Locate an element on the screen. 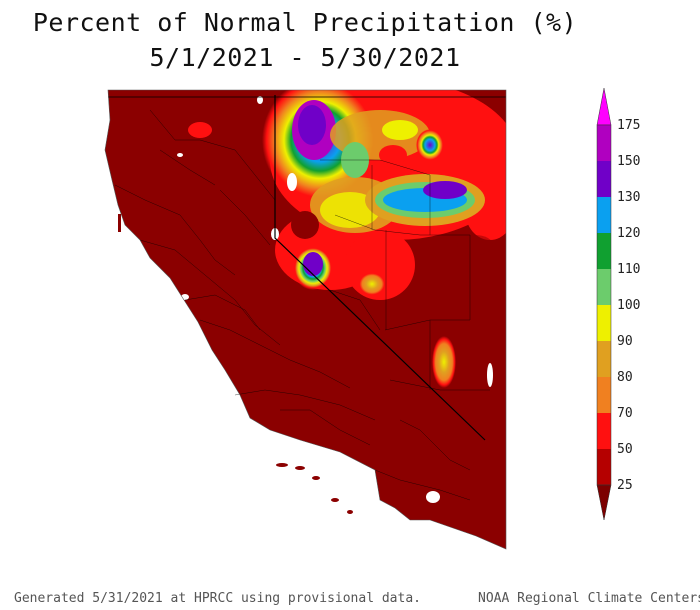 The image size is (700, 610). colorbar-label-25: 25 is located at coordinates (625, 485).